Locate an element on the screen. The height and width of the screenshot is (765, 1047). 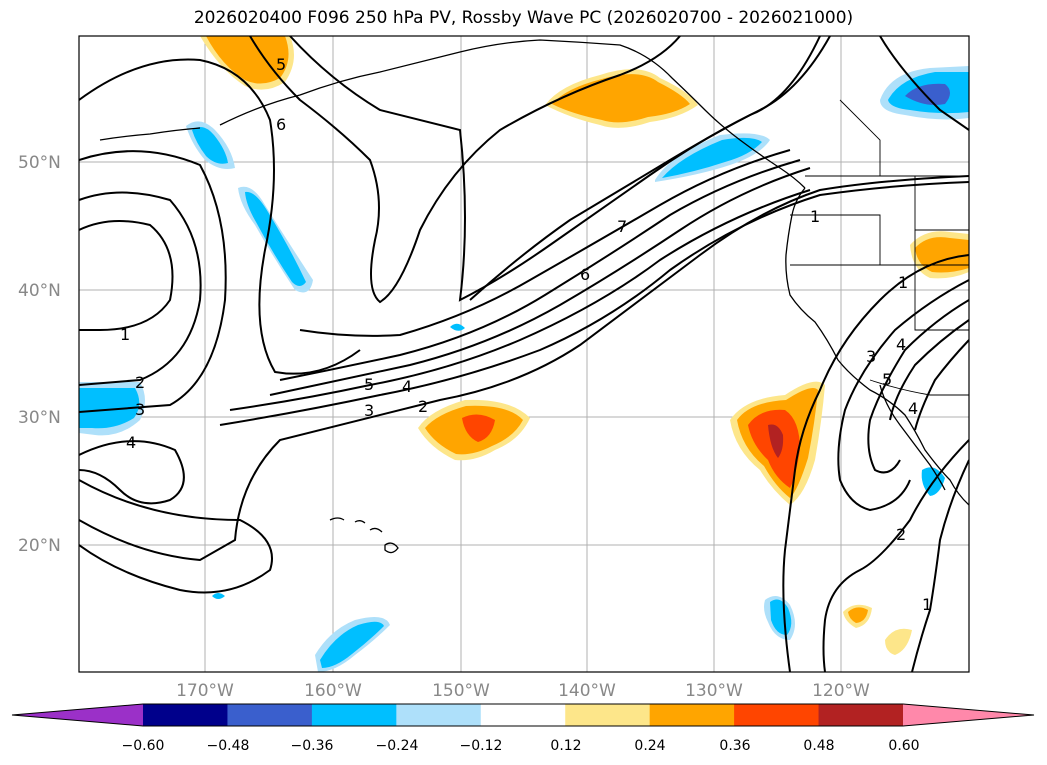
lat-label: 30°N is located at coordinates (39, 418).